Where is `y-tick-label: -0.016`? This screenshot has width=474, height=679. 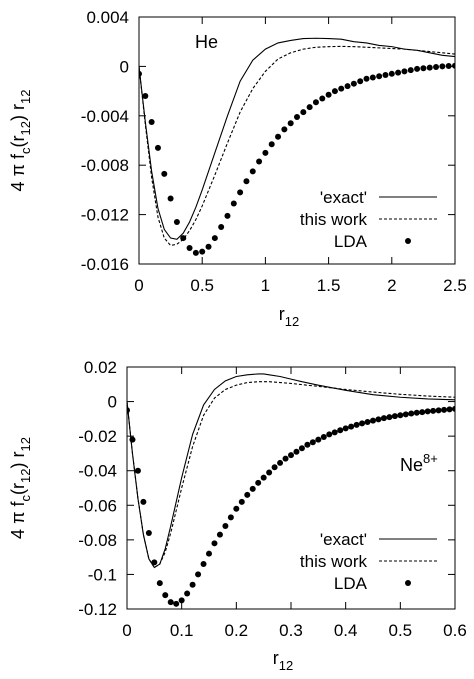 y-tick-label: -0.016 is located at coordinates (105, 264).